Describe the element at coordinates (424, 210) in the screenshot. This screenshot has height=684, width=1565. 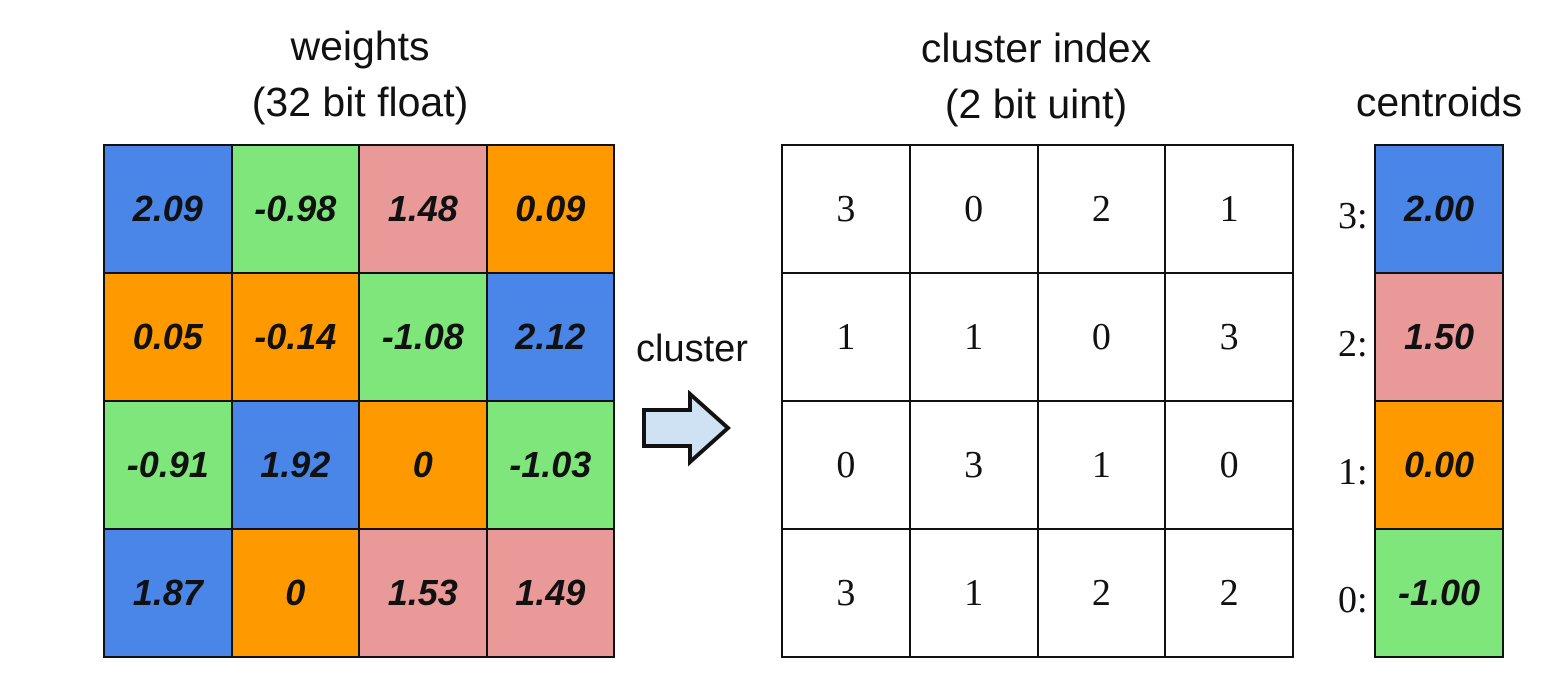
I see `weight-cell: 1.48` at that location.